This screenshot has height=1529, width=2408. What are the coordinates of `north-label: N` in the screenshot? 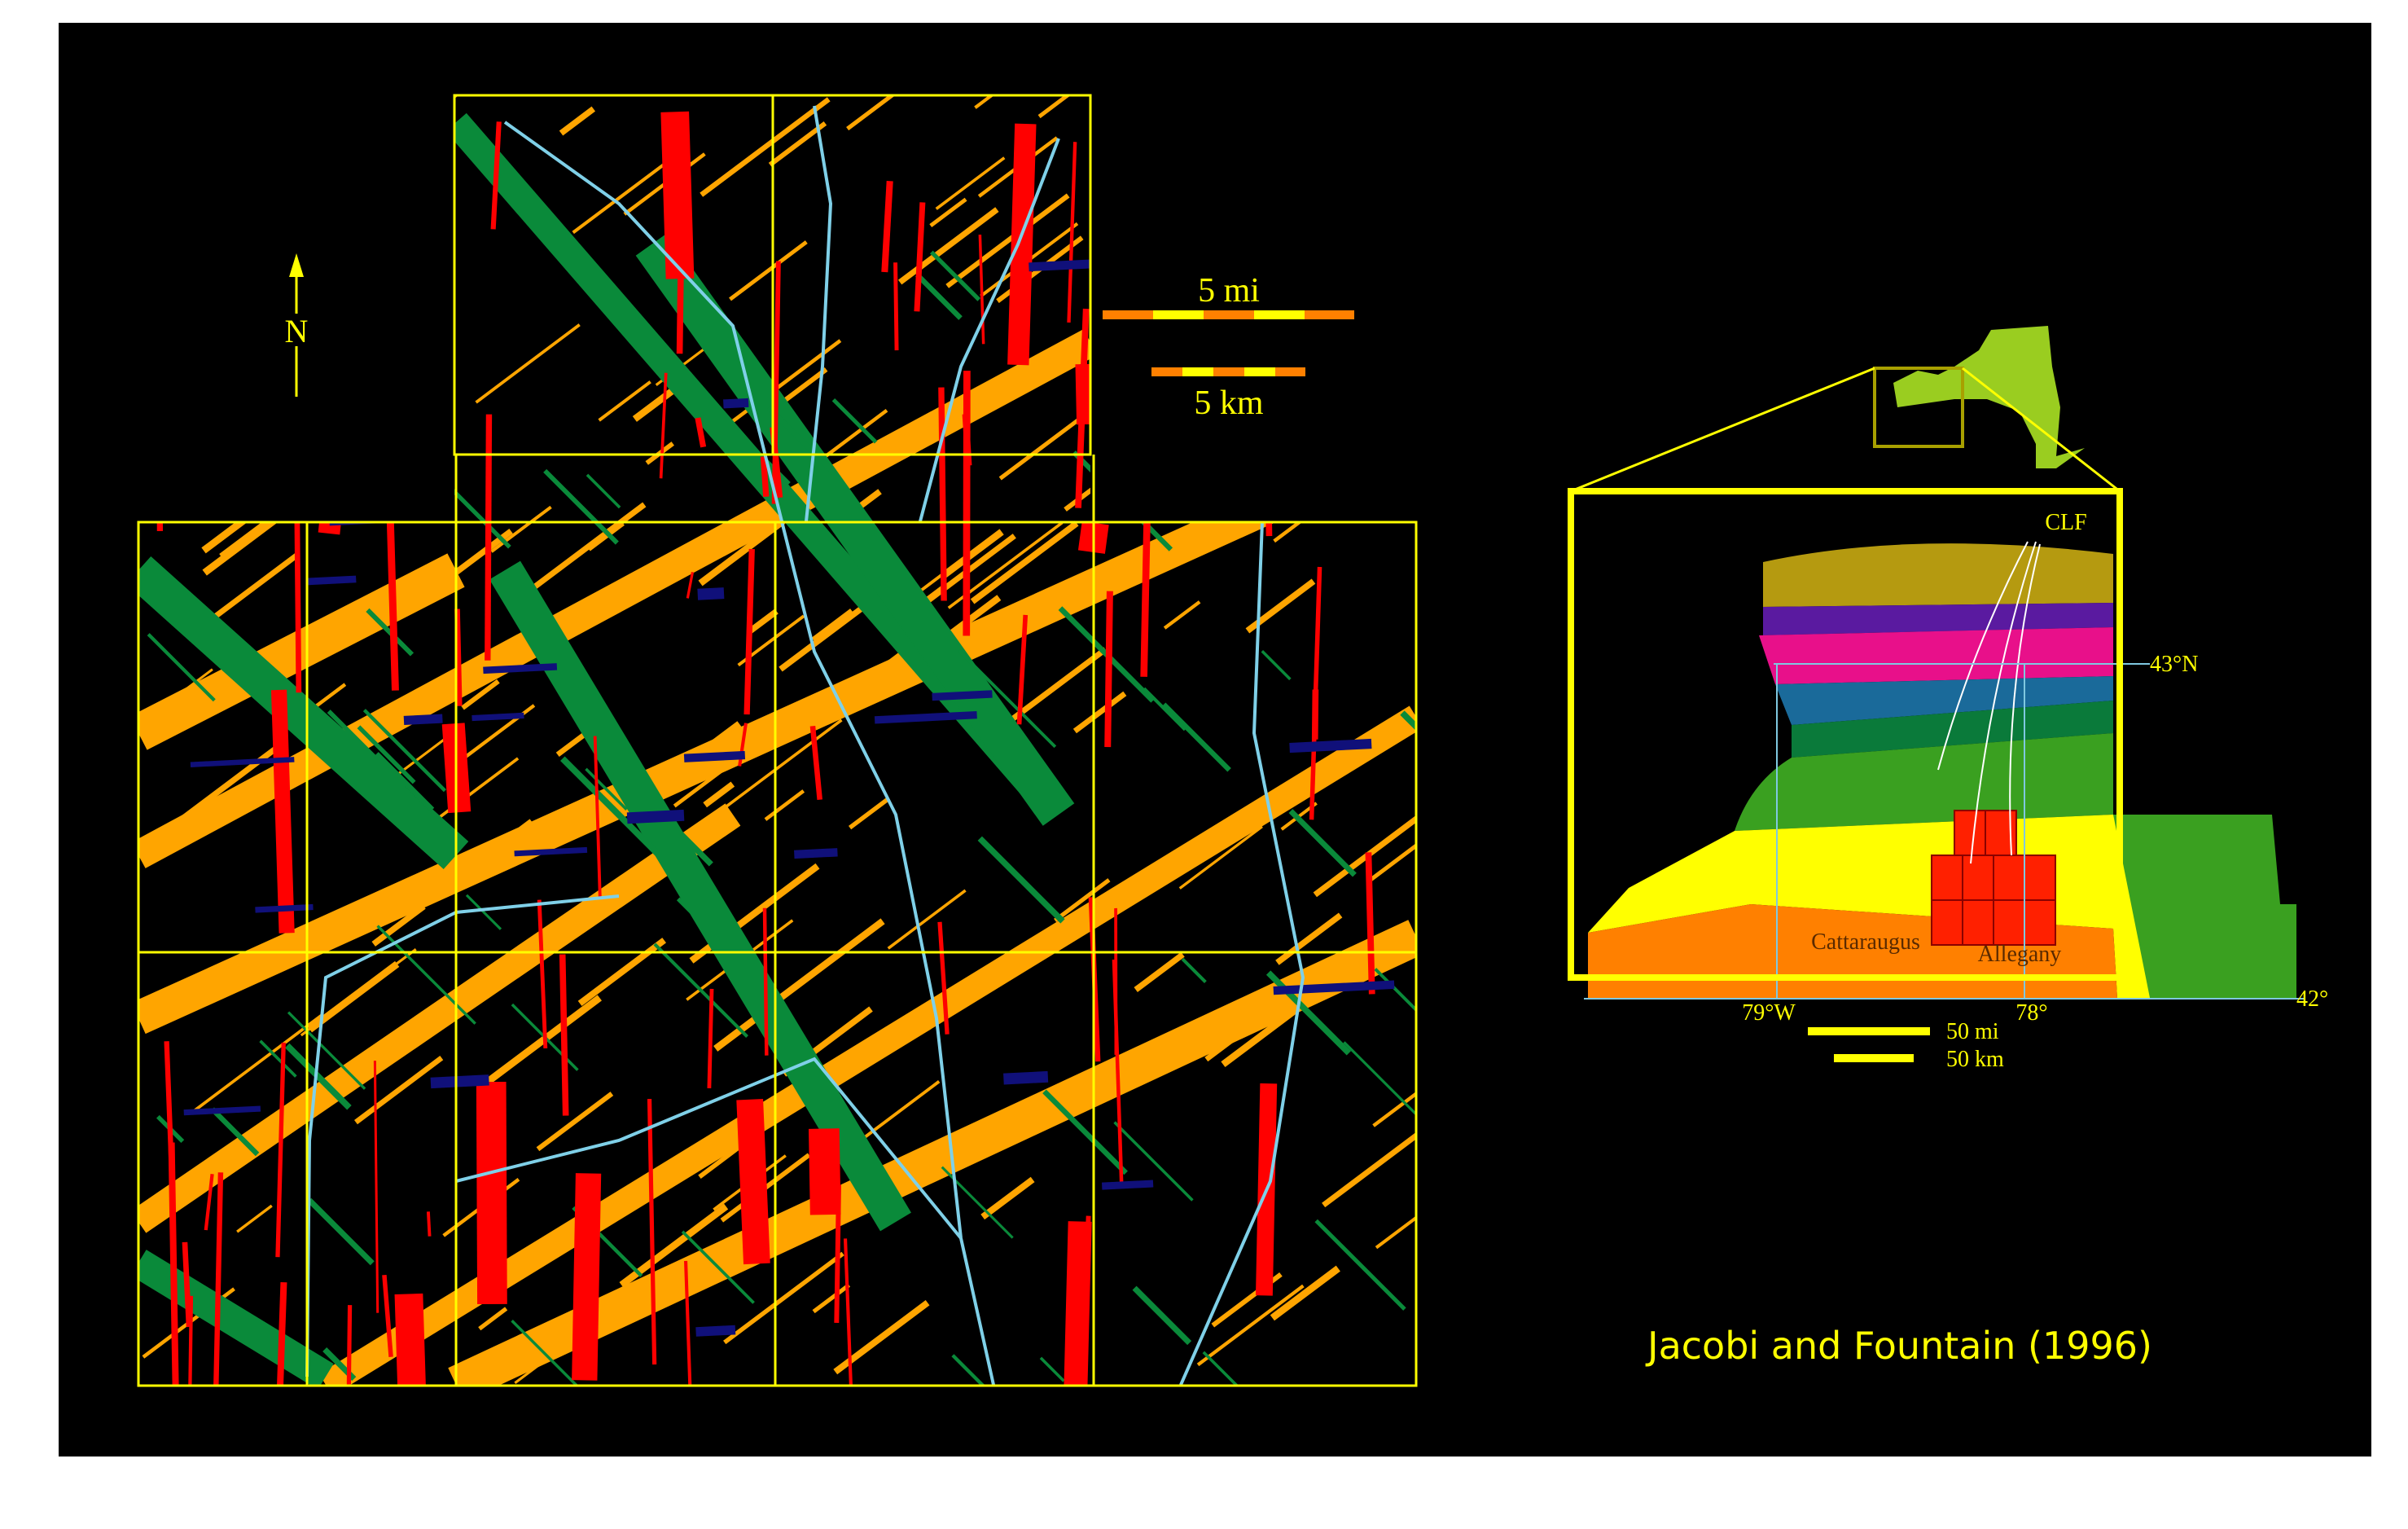 It's located at (297, 331).